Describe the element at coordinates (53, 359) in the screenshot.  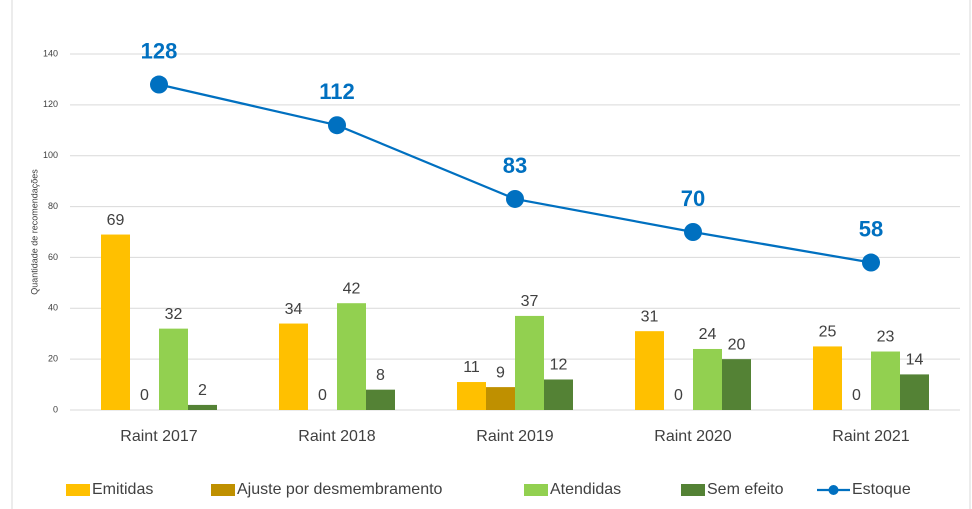
I see `y-tick-label: 20` at that location.